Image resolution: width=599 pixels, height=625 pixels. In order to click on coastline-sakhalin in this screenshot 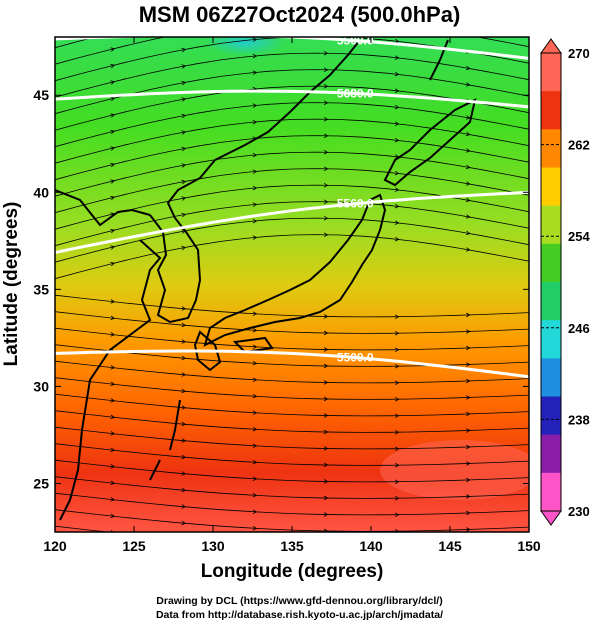, I will do `click(439, 60)`.